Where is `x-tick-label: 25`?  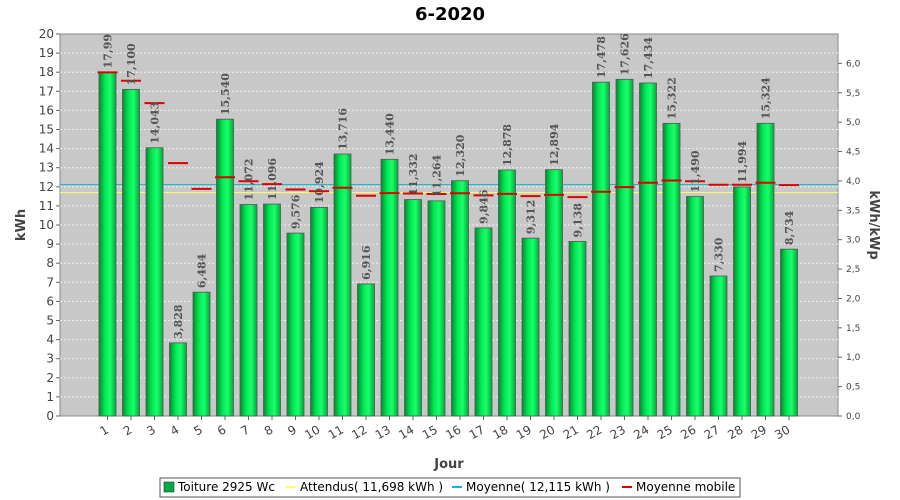 x-tick-label: 25 is located at coordinates (665, 432).